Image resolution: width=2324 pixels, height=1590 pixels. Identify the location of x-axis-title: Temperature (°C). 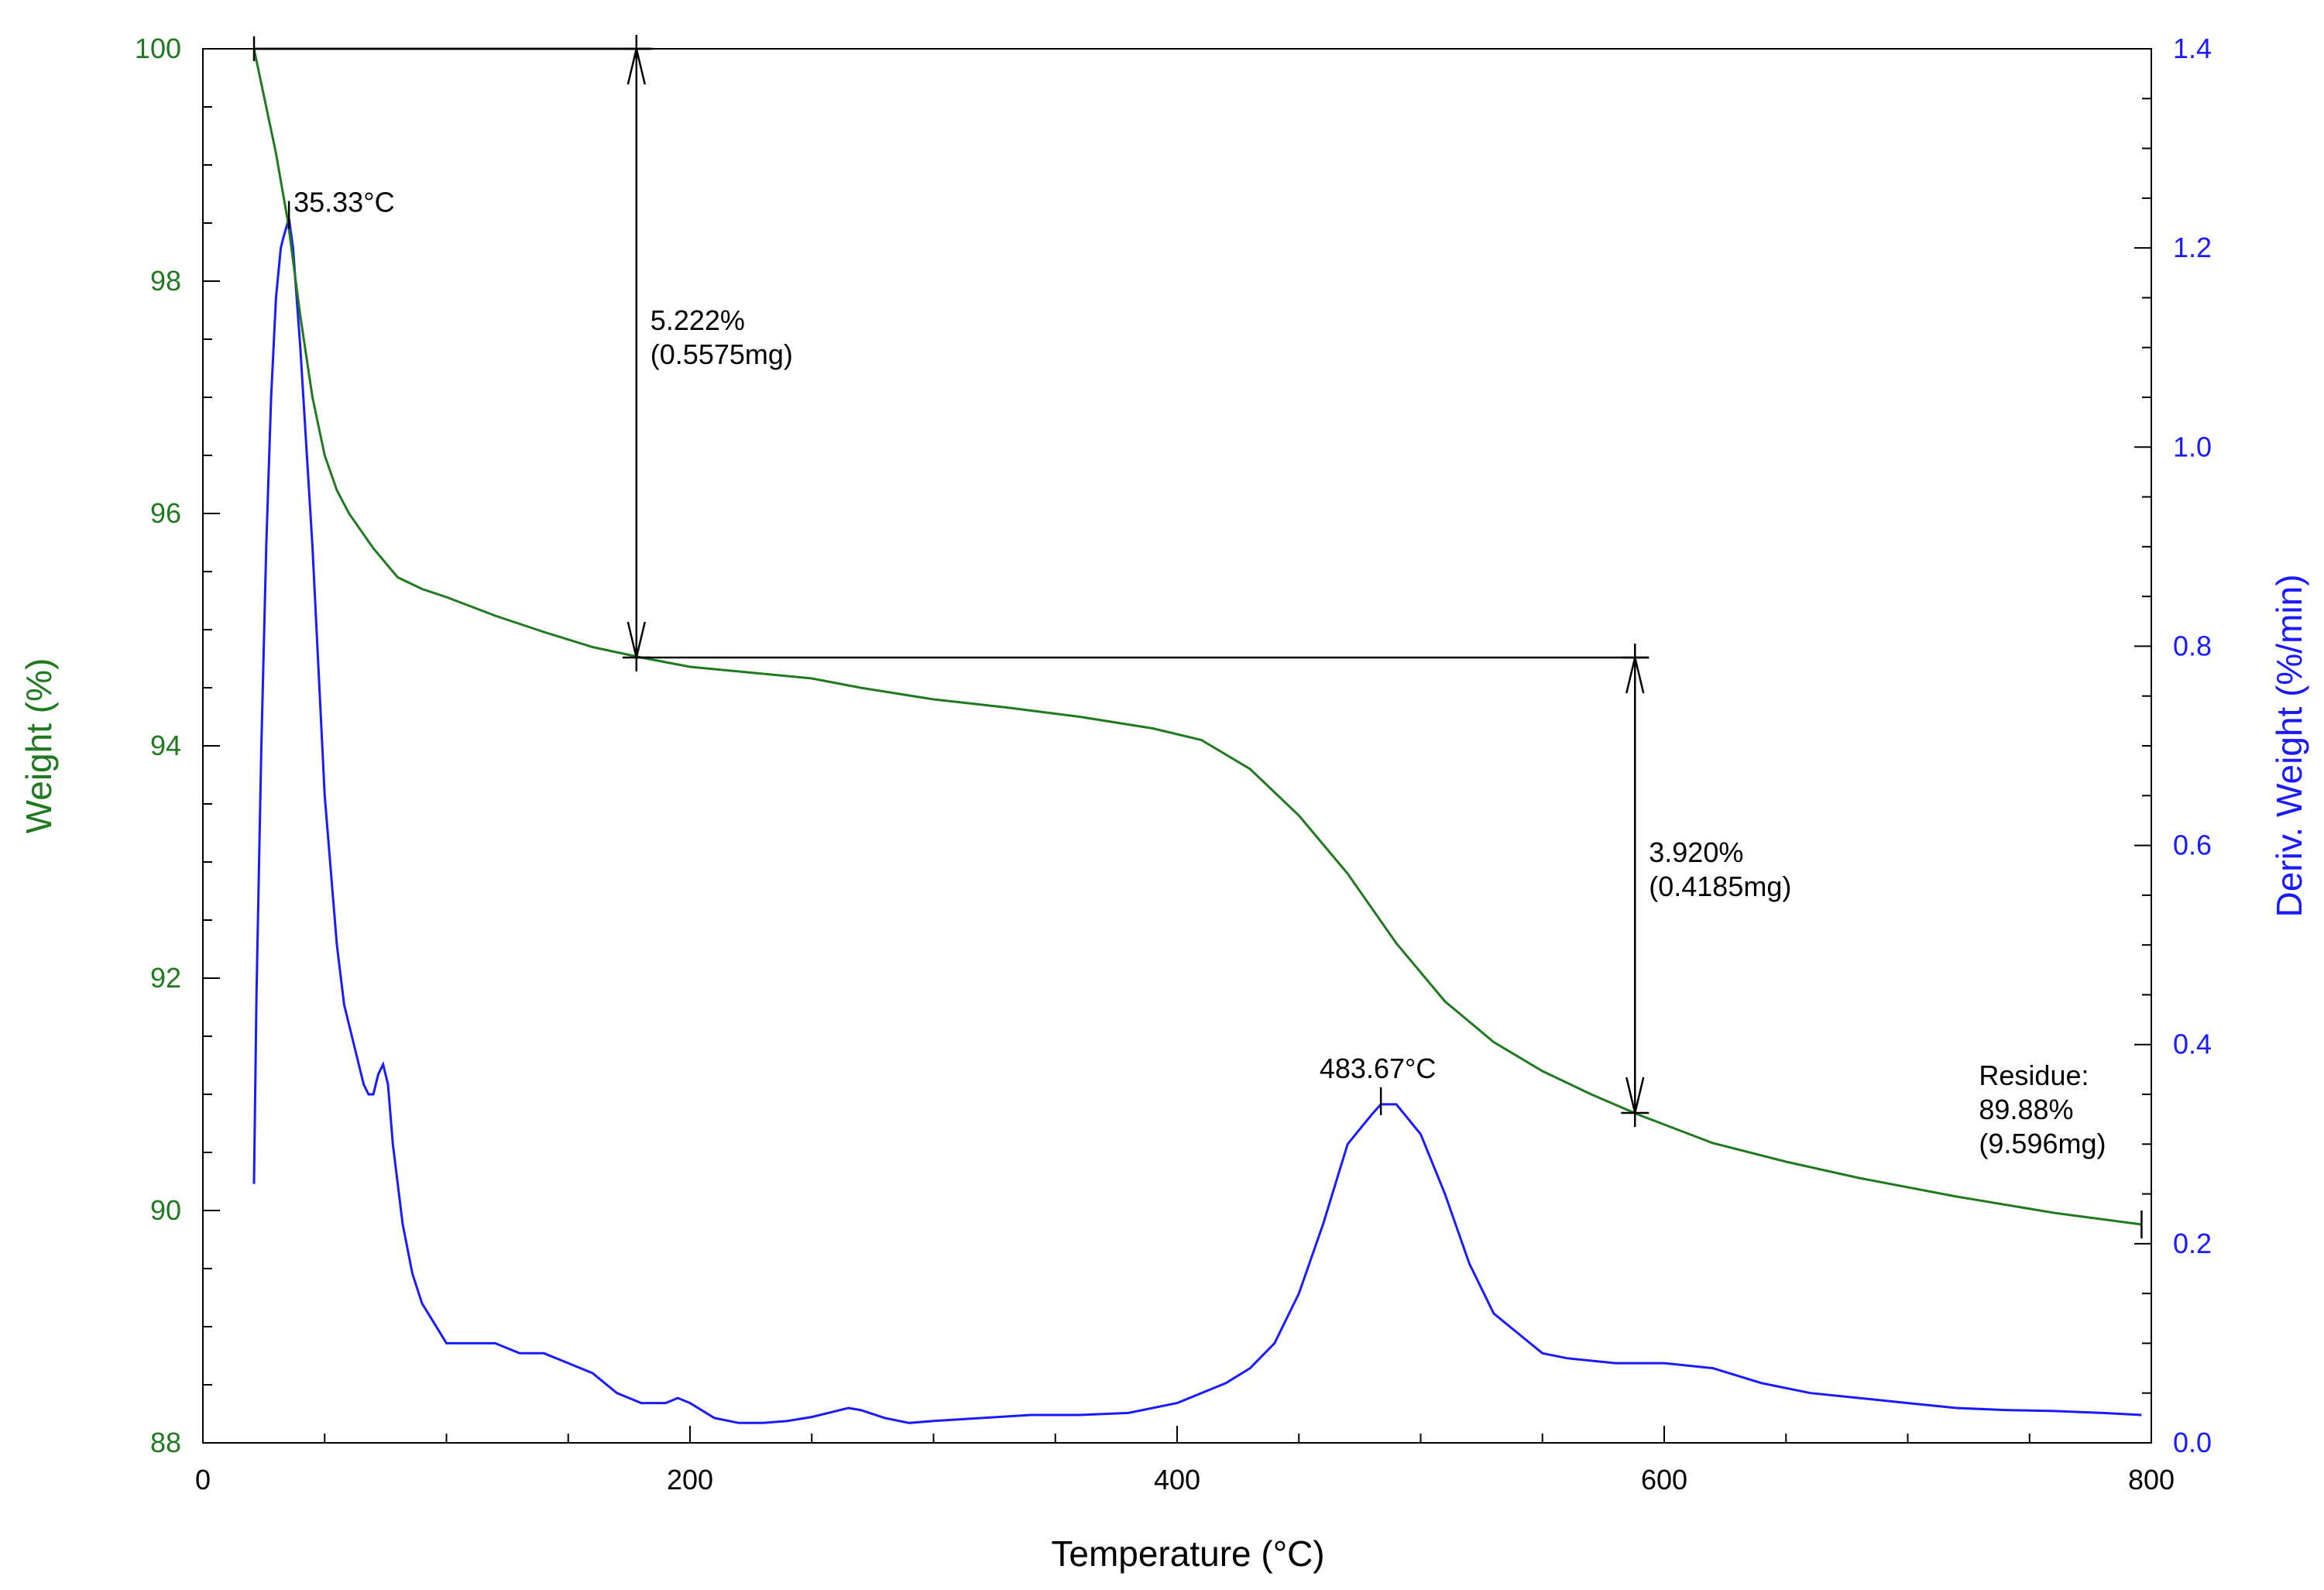
(1187, 1553).